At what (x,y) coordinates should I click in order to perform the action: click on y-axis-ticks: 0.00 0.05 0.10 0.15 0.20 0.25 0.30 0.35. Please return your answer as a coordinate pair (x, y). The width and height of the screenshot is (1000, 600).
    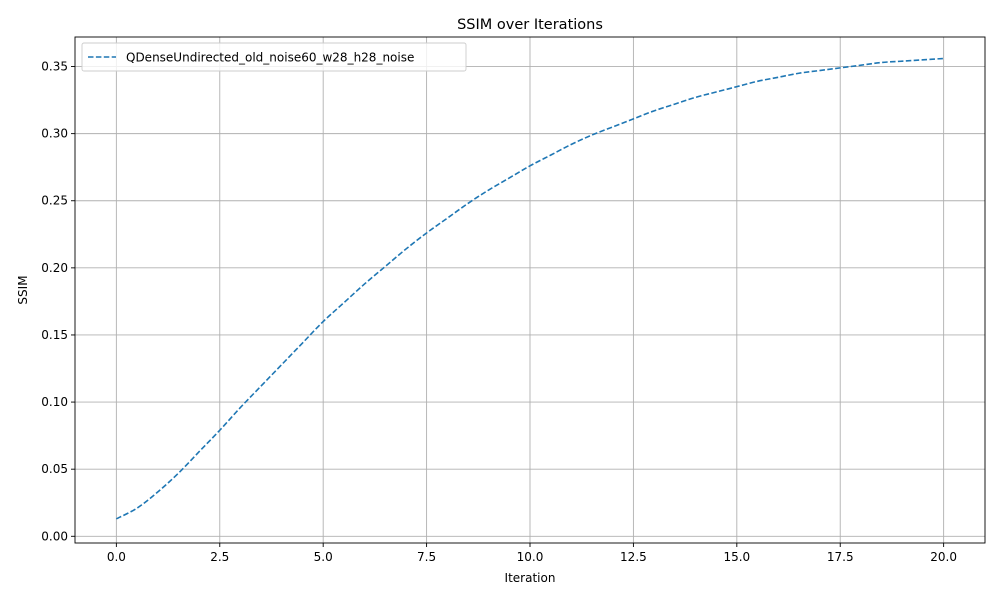
    Looking at the image, I should click on (58, 301).